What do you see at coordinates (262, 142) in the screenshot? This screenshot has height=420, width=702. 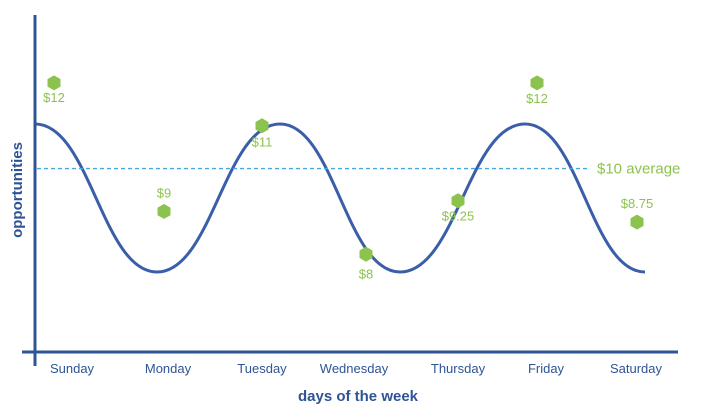 I see `data-label: $11` at bounding box center [262, 142].